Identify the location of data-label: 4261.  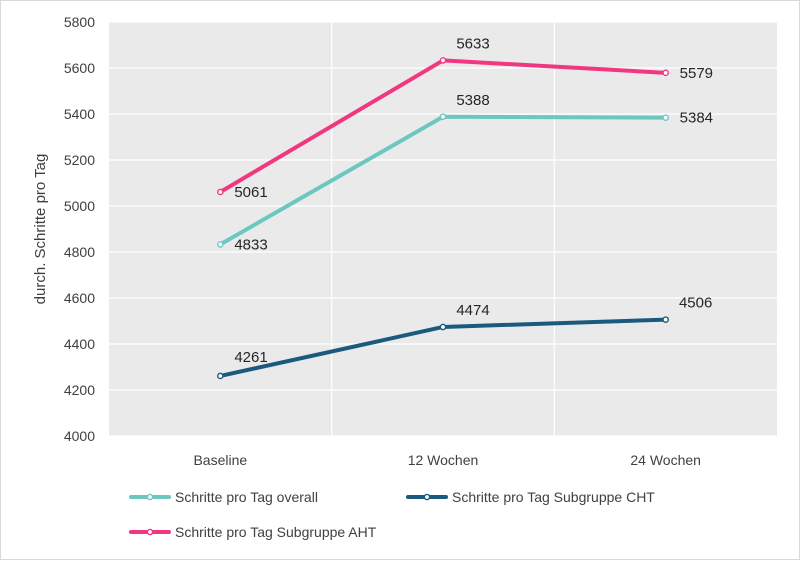
(250, 357).